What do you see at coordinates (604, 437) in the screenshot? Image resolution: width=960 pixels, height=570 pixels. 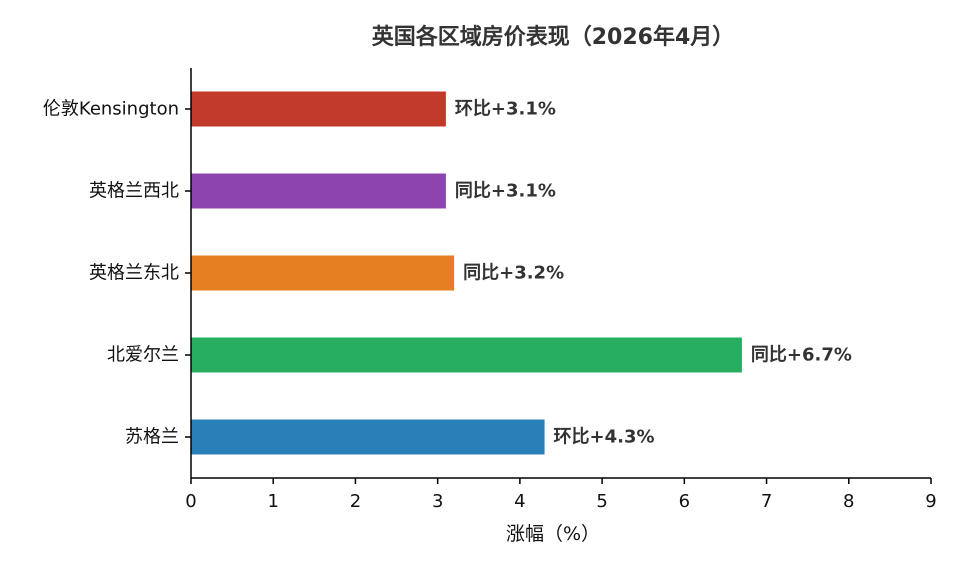 I see `data-label: 环比+4.3%` at bounding box center [604, 437].